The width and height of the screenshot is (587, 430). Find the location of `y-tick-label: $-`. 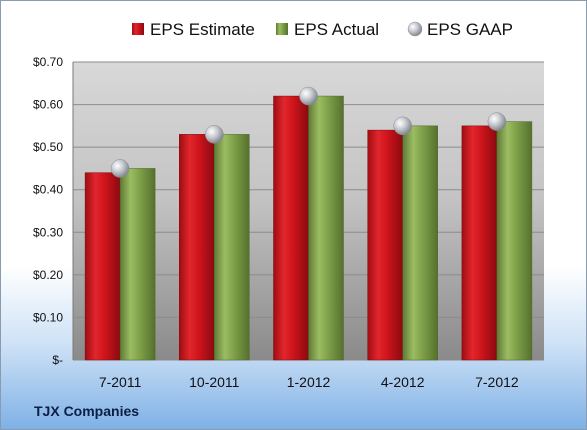

y-tick-label: $- is located at coordinates (57, 360).